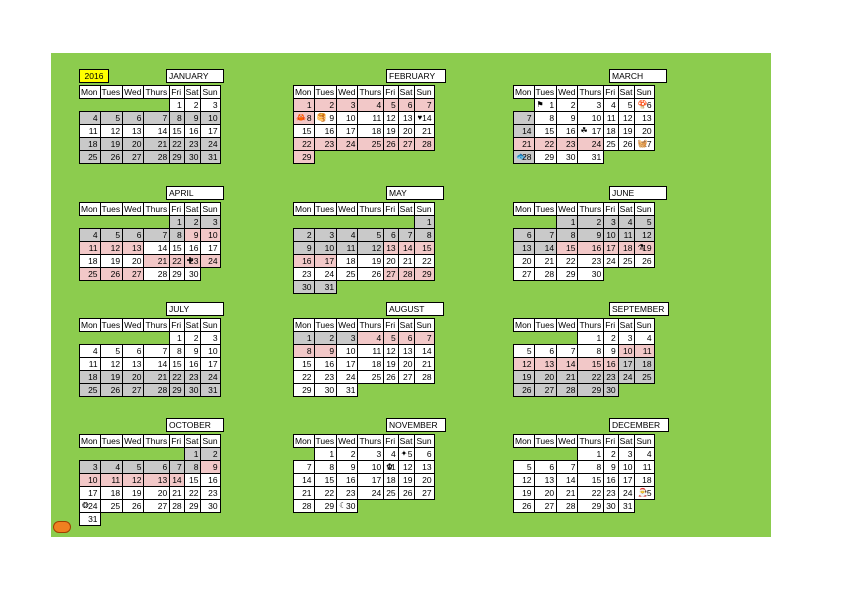 This screenshot has height=595, width=842. I want to click on day-number: 16, so click(193, 248).